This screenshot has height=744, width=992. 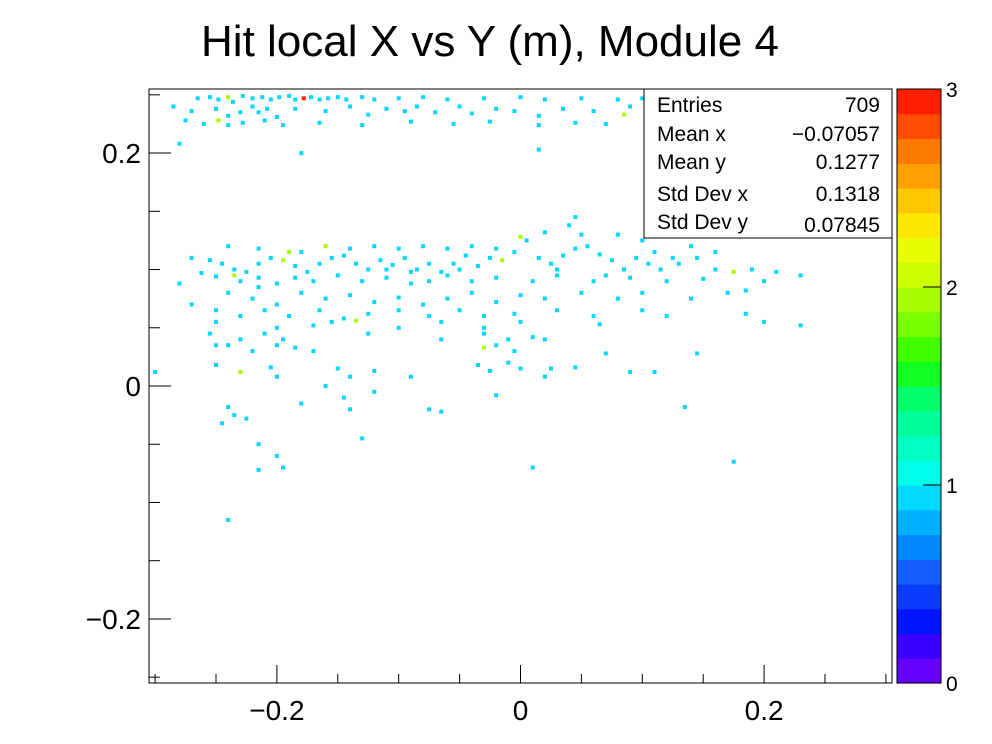 I want to click on z-tick-label: 0, so click(x=952, y=684).